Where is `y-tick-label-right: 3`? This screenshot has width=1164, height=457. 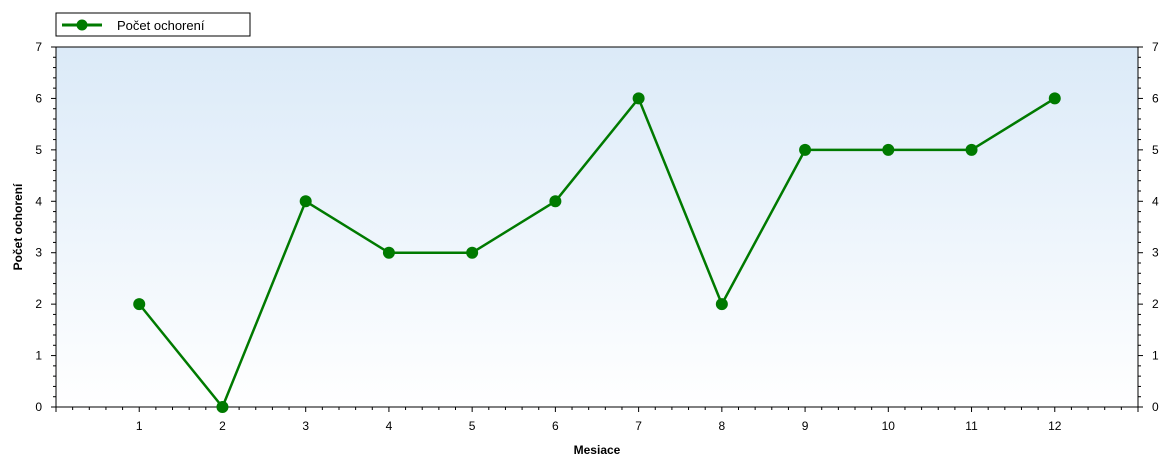
y-tick-label-right: 3 is located at coordinates (1155, 253).